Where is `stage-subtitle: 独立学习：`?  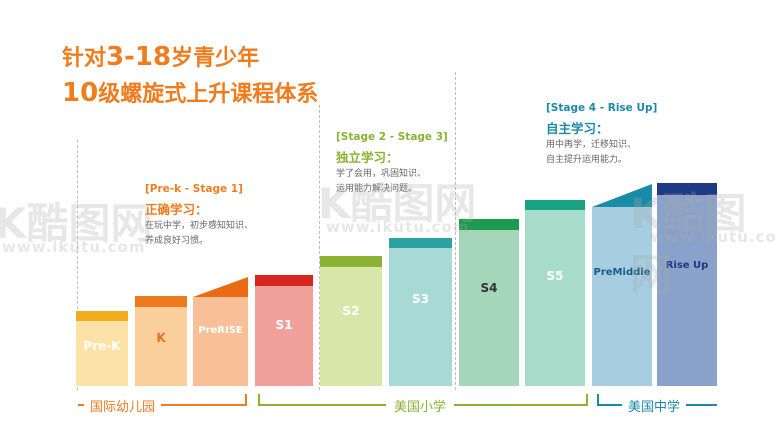
stage-subtitle: 独立学习： is located at coordinates (367, 157).